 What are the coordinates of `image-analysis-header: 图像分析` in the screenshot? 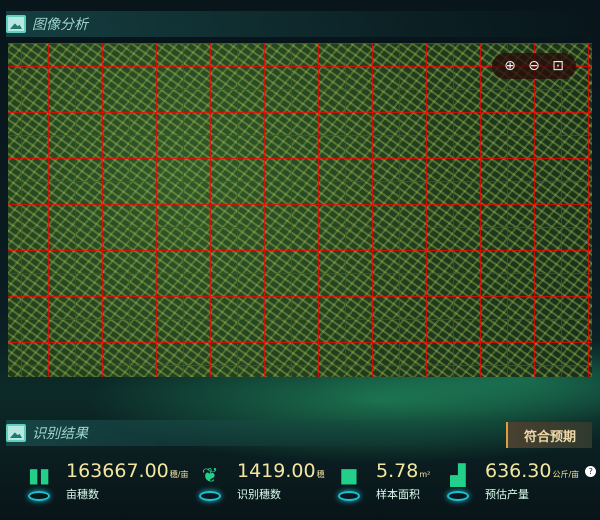 It's located at (301, 24).